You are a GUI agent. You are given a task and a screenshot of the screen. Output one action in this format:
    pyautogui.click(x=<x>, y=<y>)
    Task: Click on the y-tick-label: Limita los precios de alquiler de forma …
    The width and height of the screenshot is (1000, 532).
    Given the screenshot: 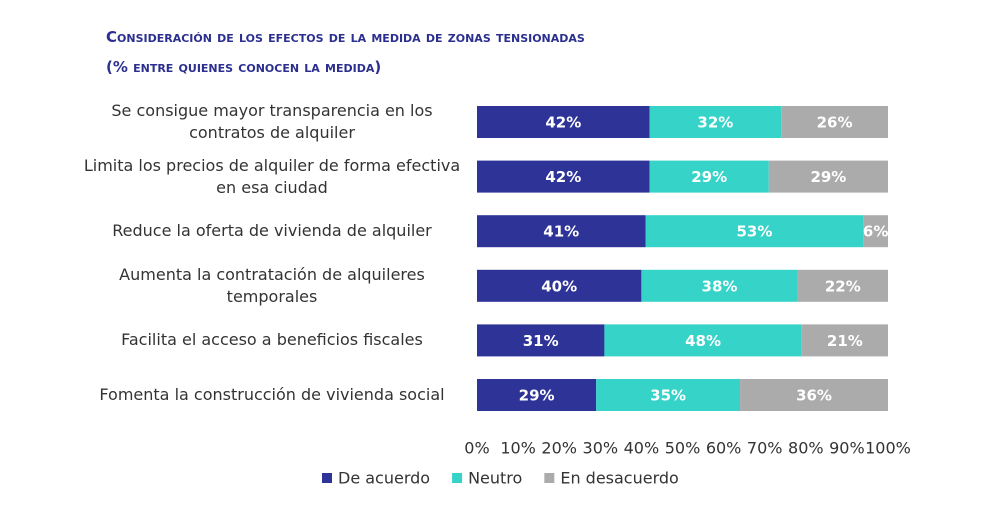 What is the action you would take?
    pyautogui.click(x=272, y=176)
    